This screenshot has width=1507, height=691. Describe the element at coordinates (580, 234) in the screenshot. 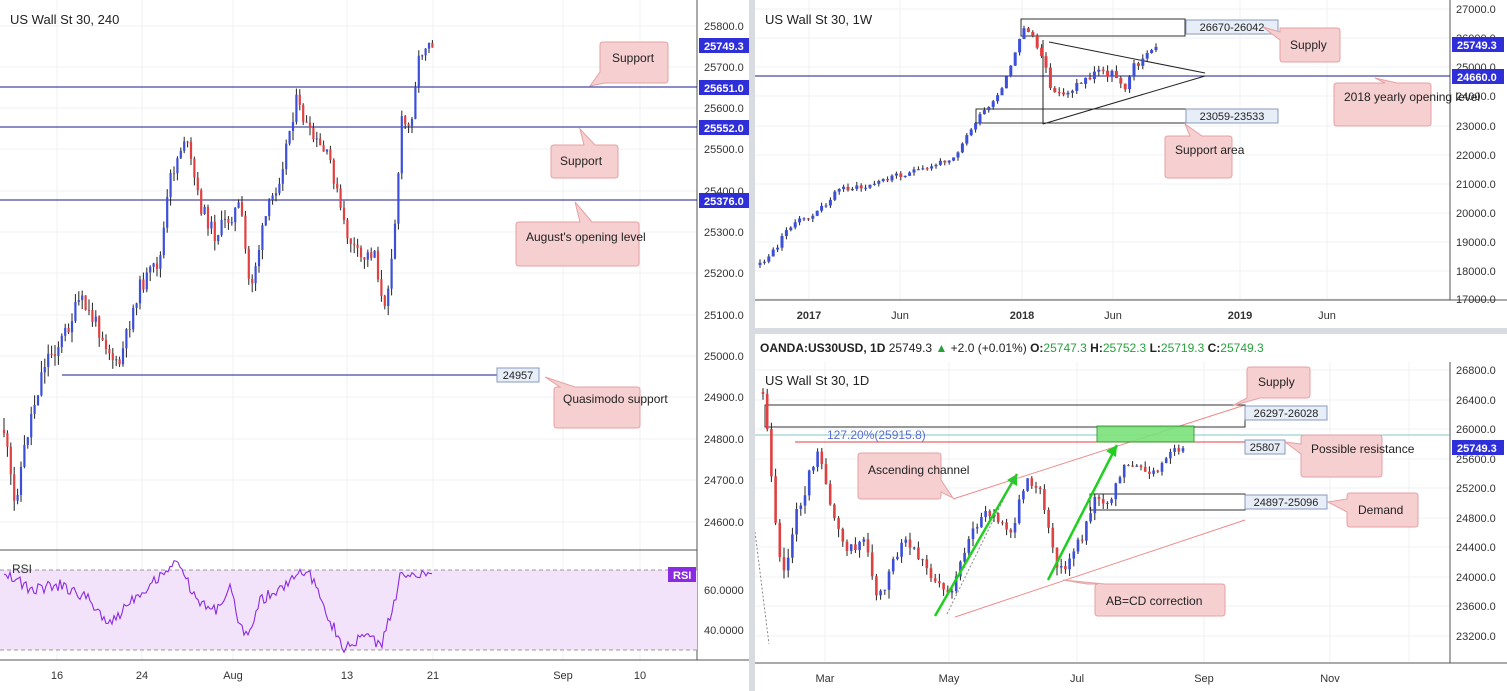

I see `callout-august-open: August's opening level` at that location.